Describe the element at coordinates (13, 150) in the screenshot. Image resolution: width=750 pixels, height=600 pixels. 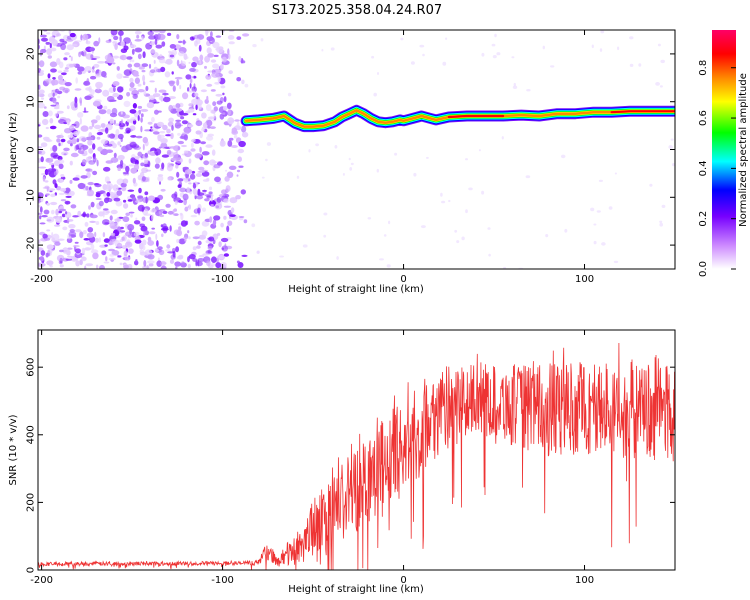
I see `spectrogram-y-label: Frequency (Hz)` at that location.